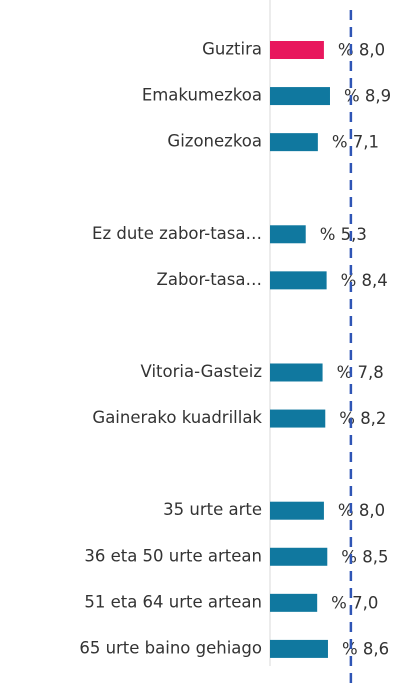 The width and height of the screenshot is (411, 687). What do you see at coordinates (367, 96) in the screenshot?
I see `value-label: % 8,9` at bounding box center [367, 96].